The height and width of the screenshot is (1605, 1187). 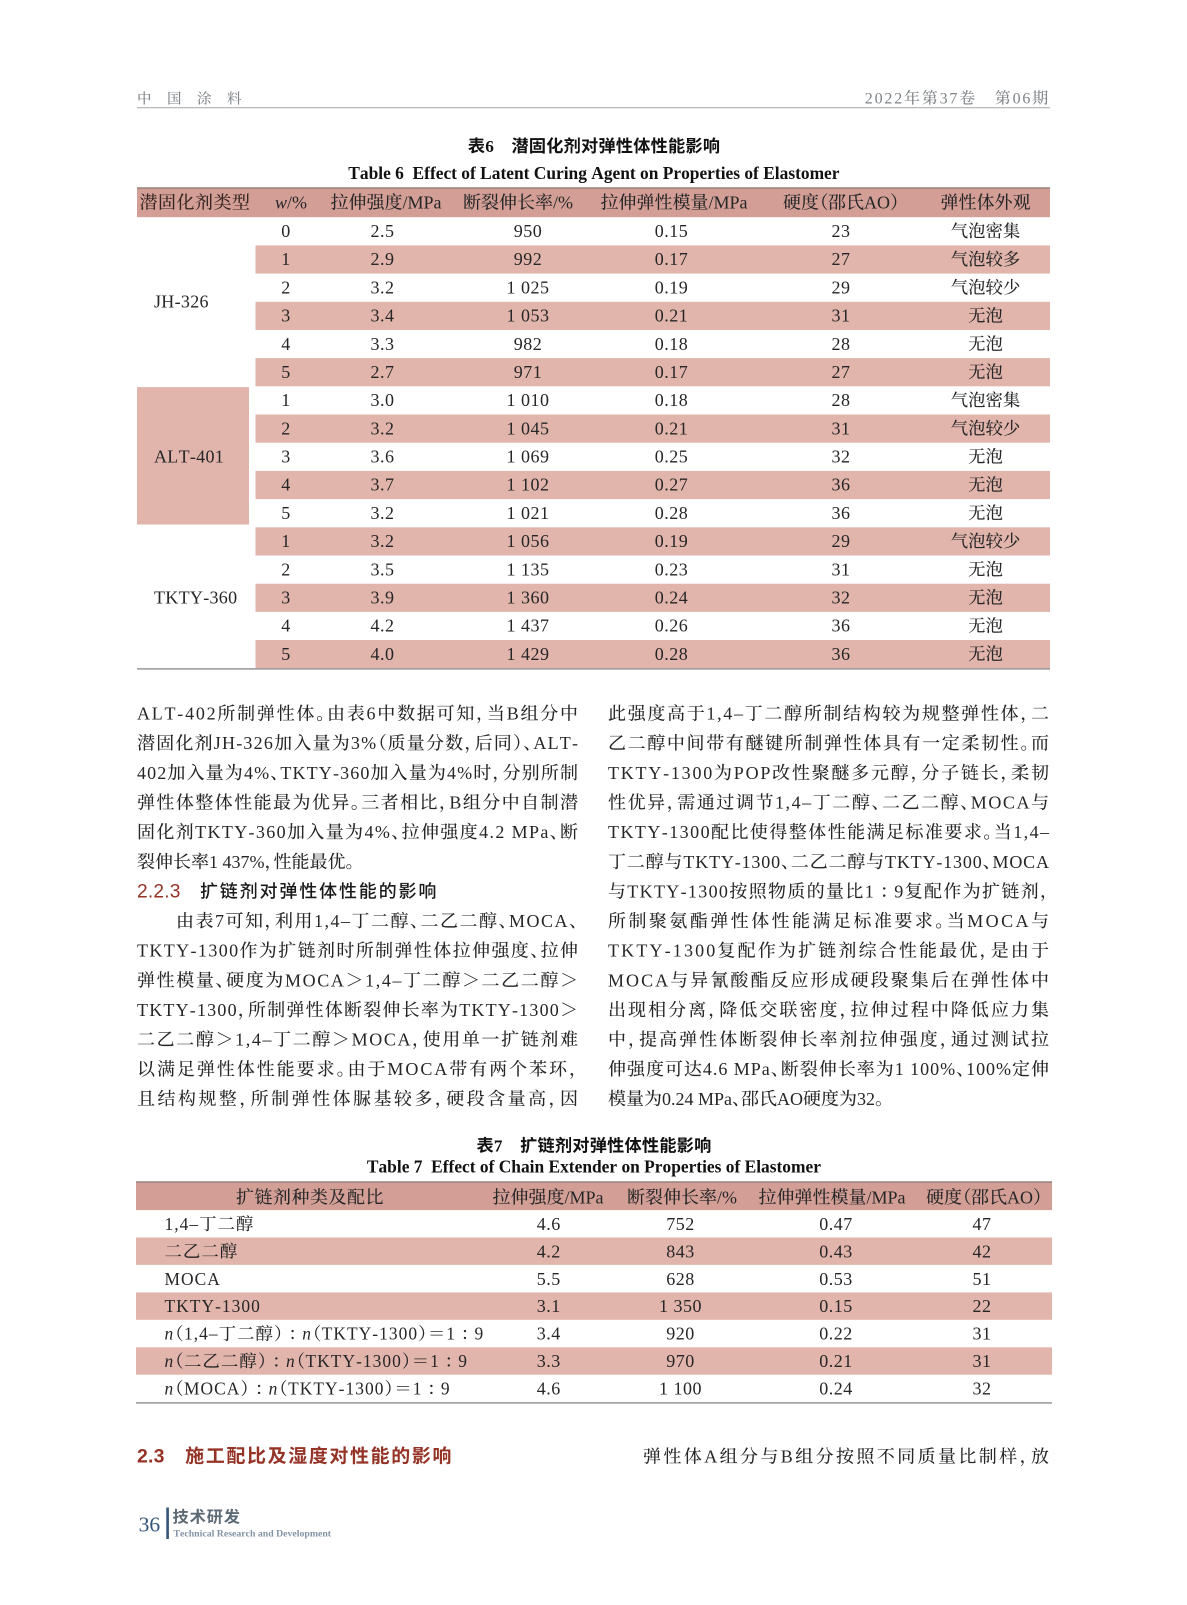 I want to click on svg-text: 1 100, so click(x=680, y=1389).